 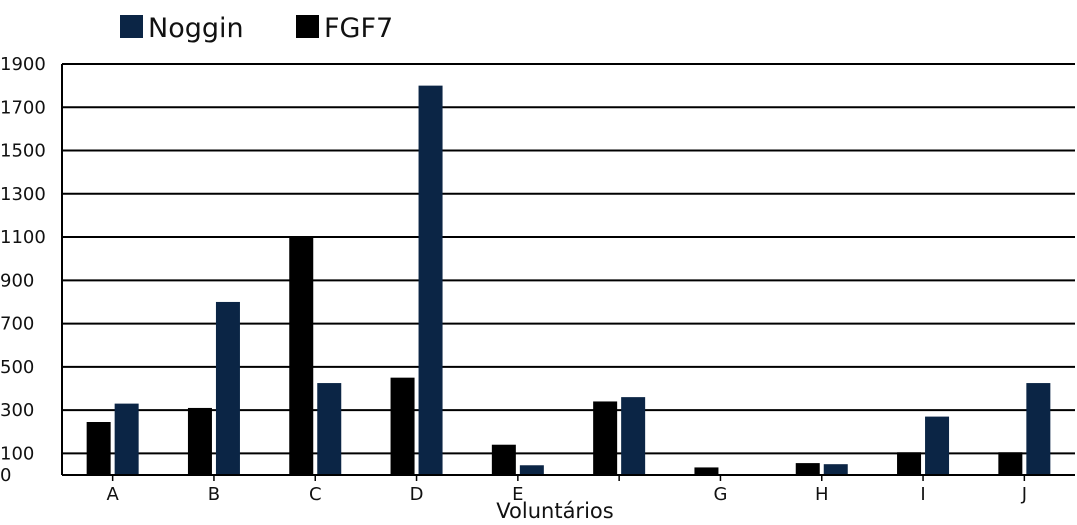 What do you see at coordinates (131, 26) in the screenshot?
I see `legend-swatch-noggin` at bounding box center [131, 26].